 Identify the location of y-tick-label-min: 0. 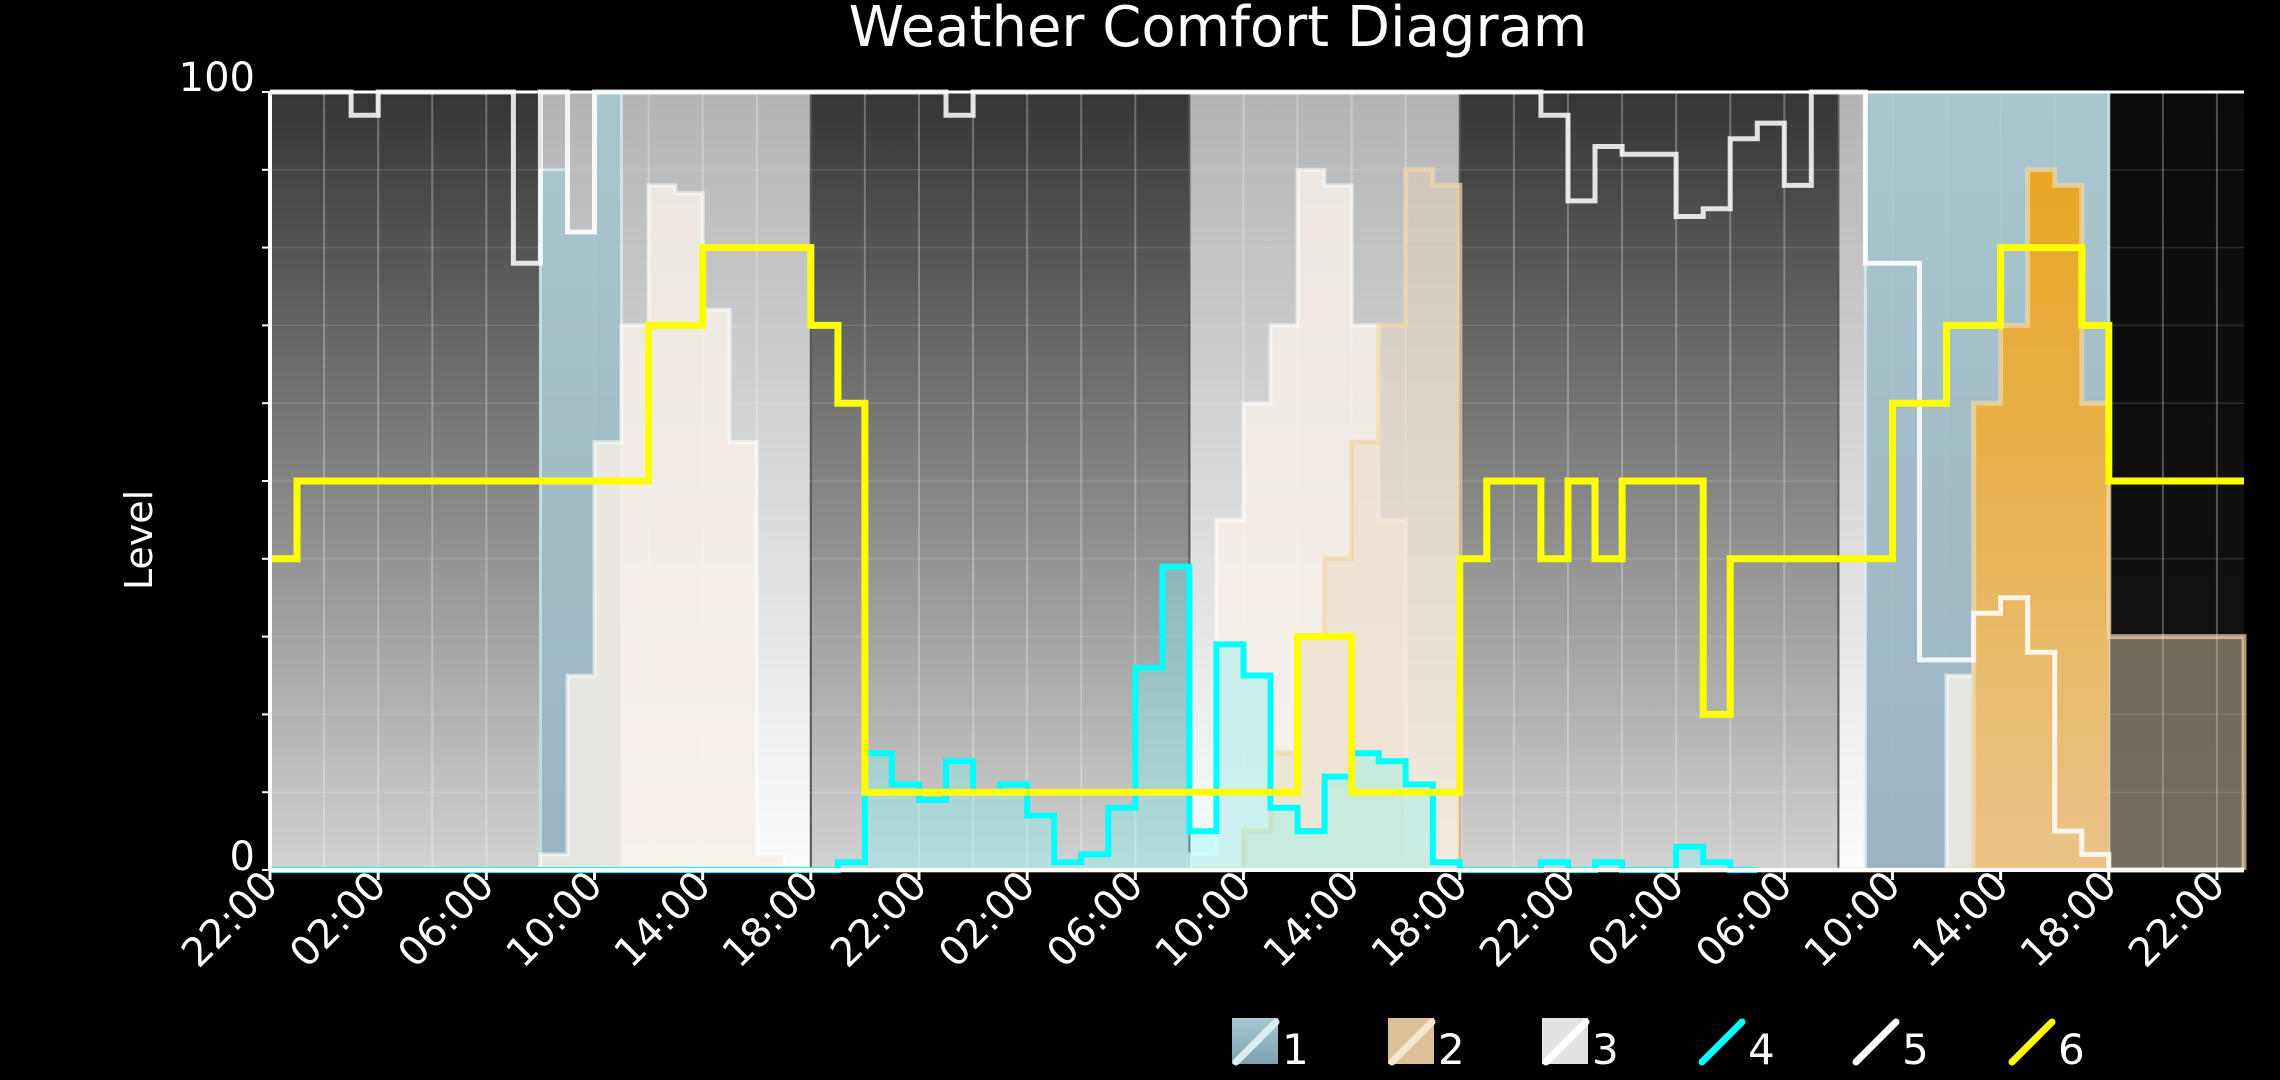
(242, 857).